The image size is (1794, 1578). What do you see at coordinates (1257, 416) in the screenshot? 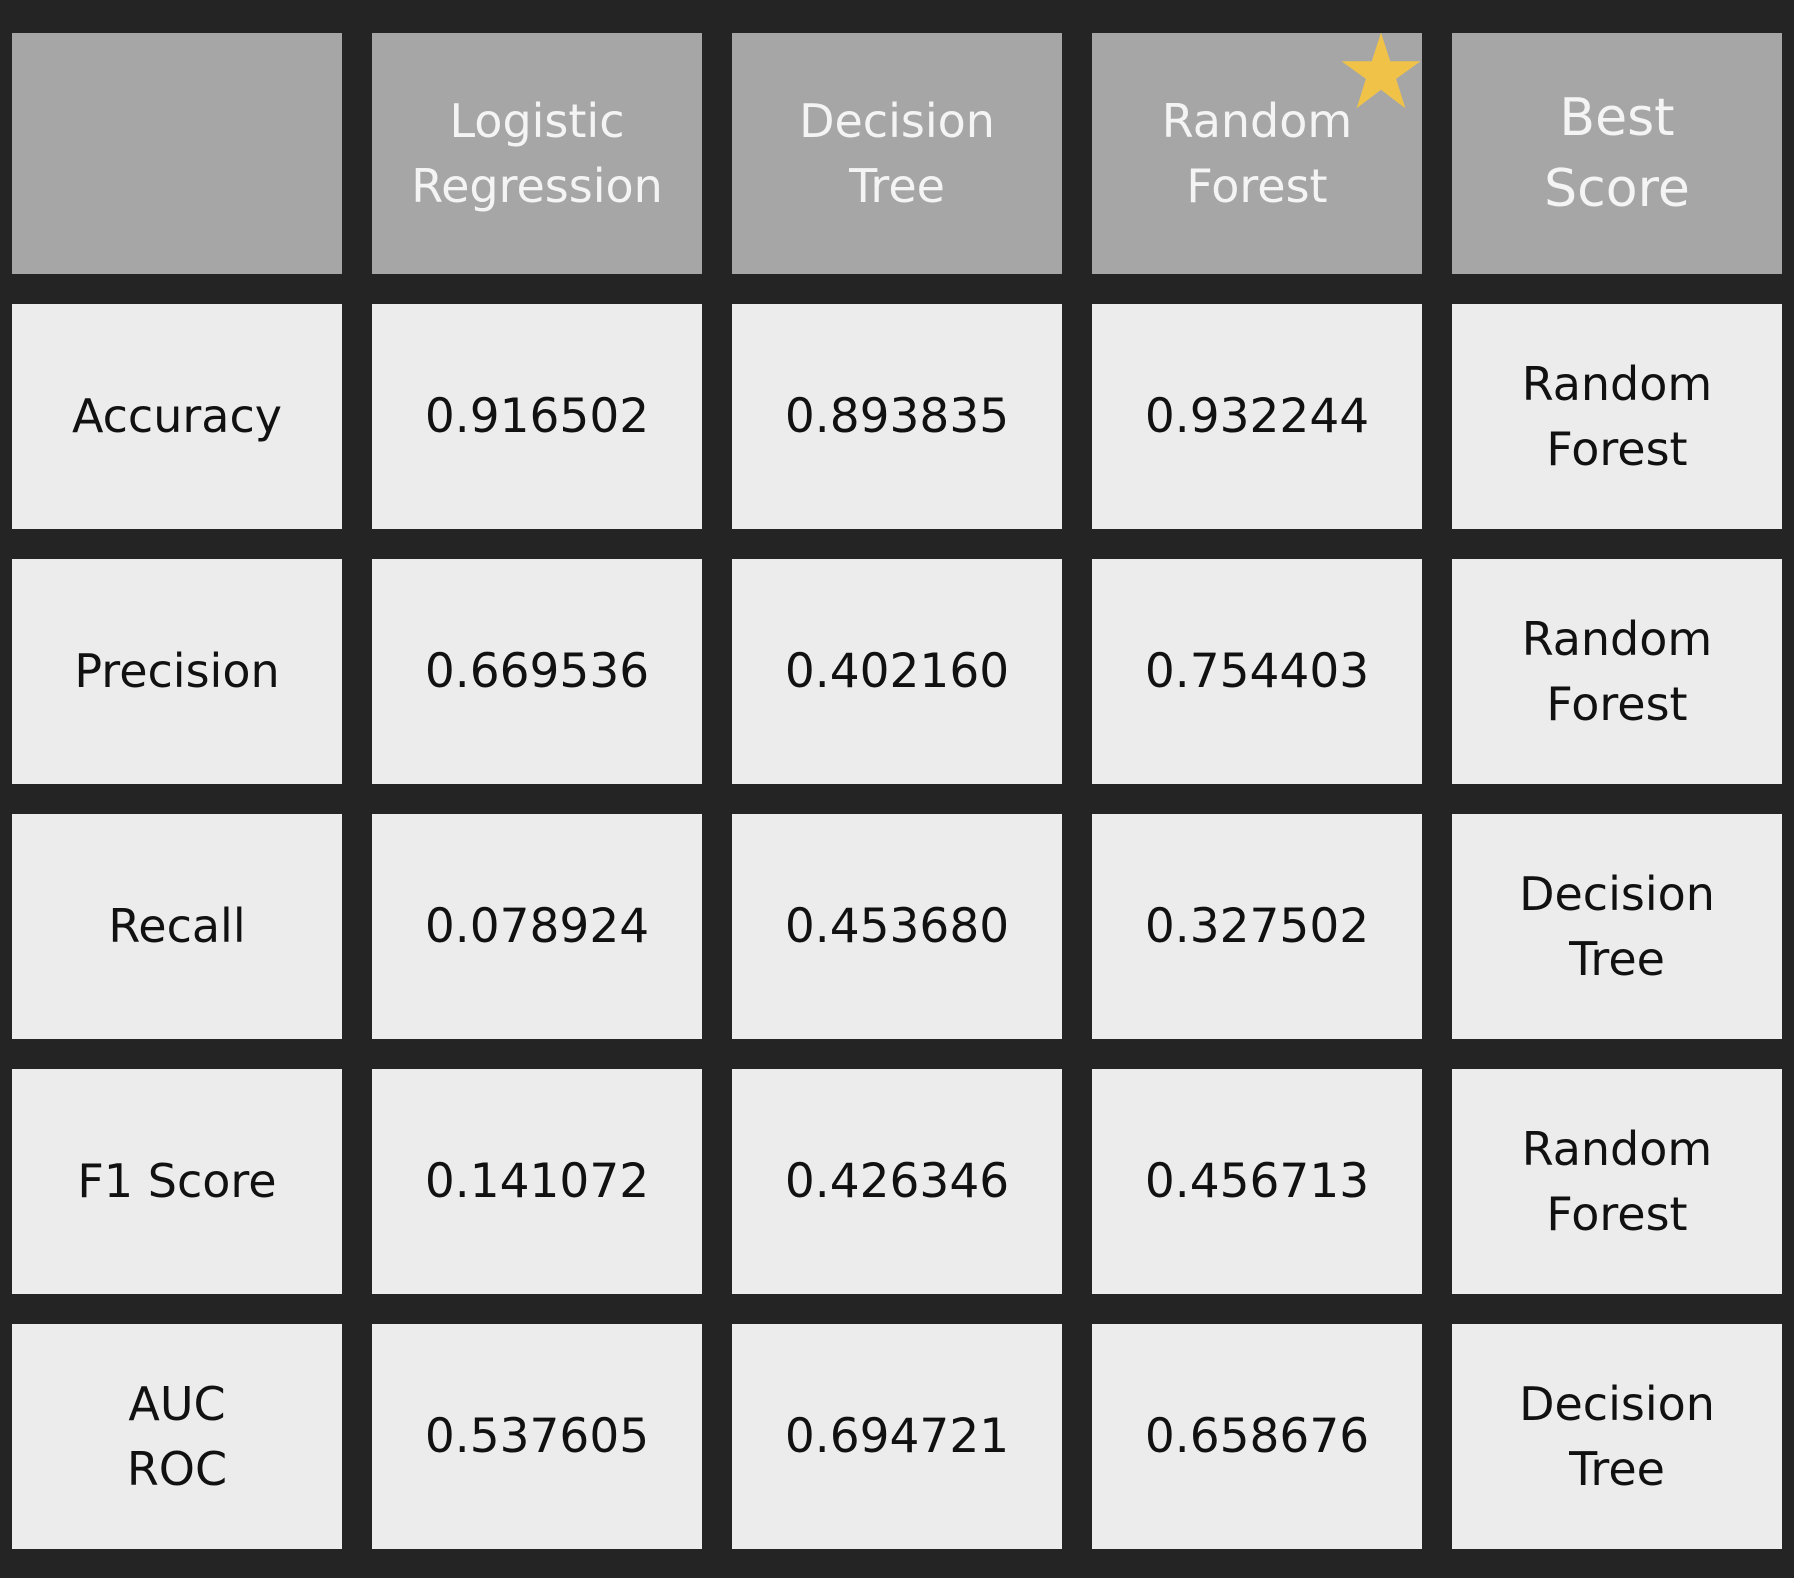
I see `value-cell: 0.932244` at bounding box center [1257, 416].